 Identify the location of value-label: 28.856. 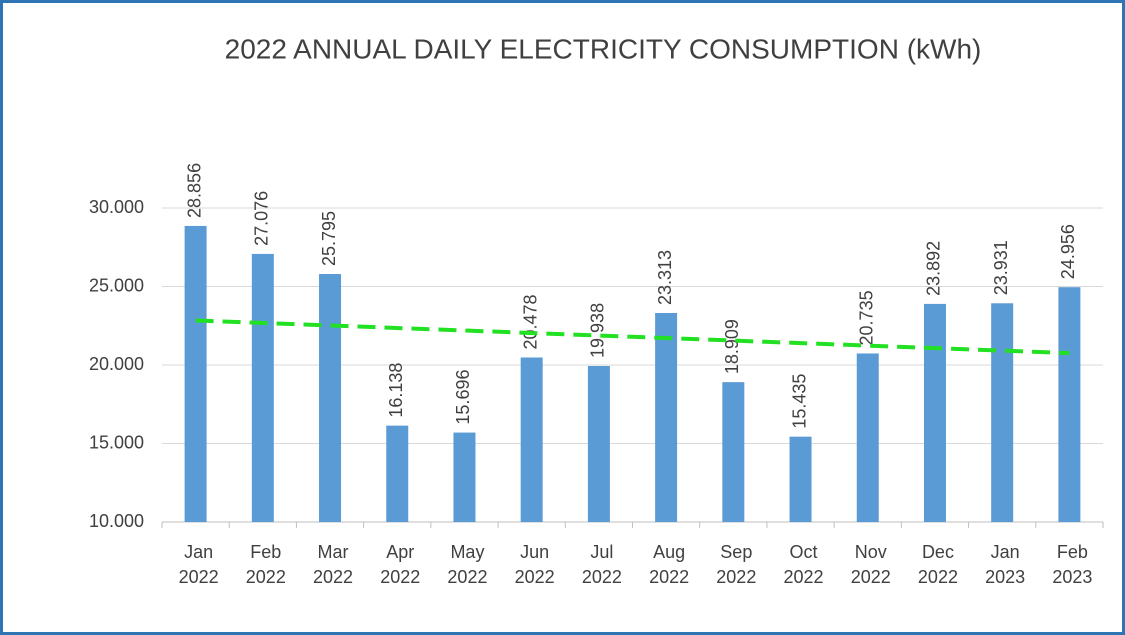
(194, 190).